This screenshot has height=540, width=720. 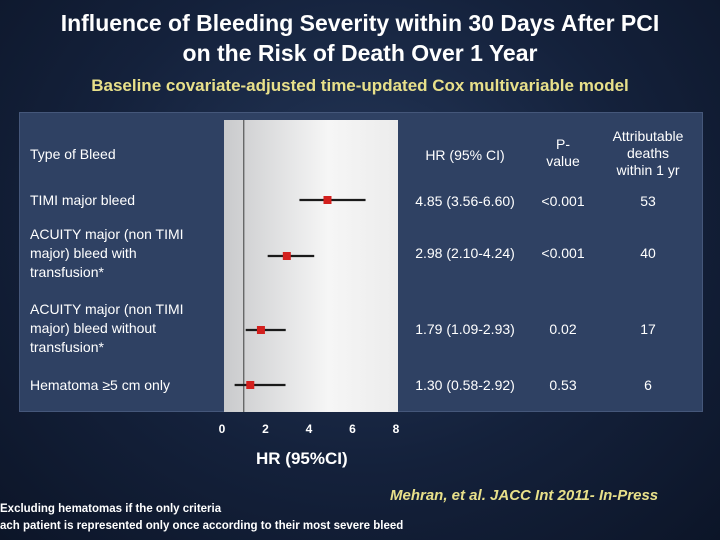 What do you see at coordinates (311, 266) in the screenshot?
I see `plot-area-background` at bounding box center [311, 266].